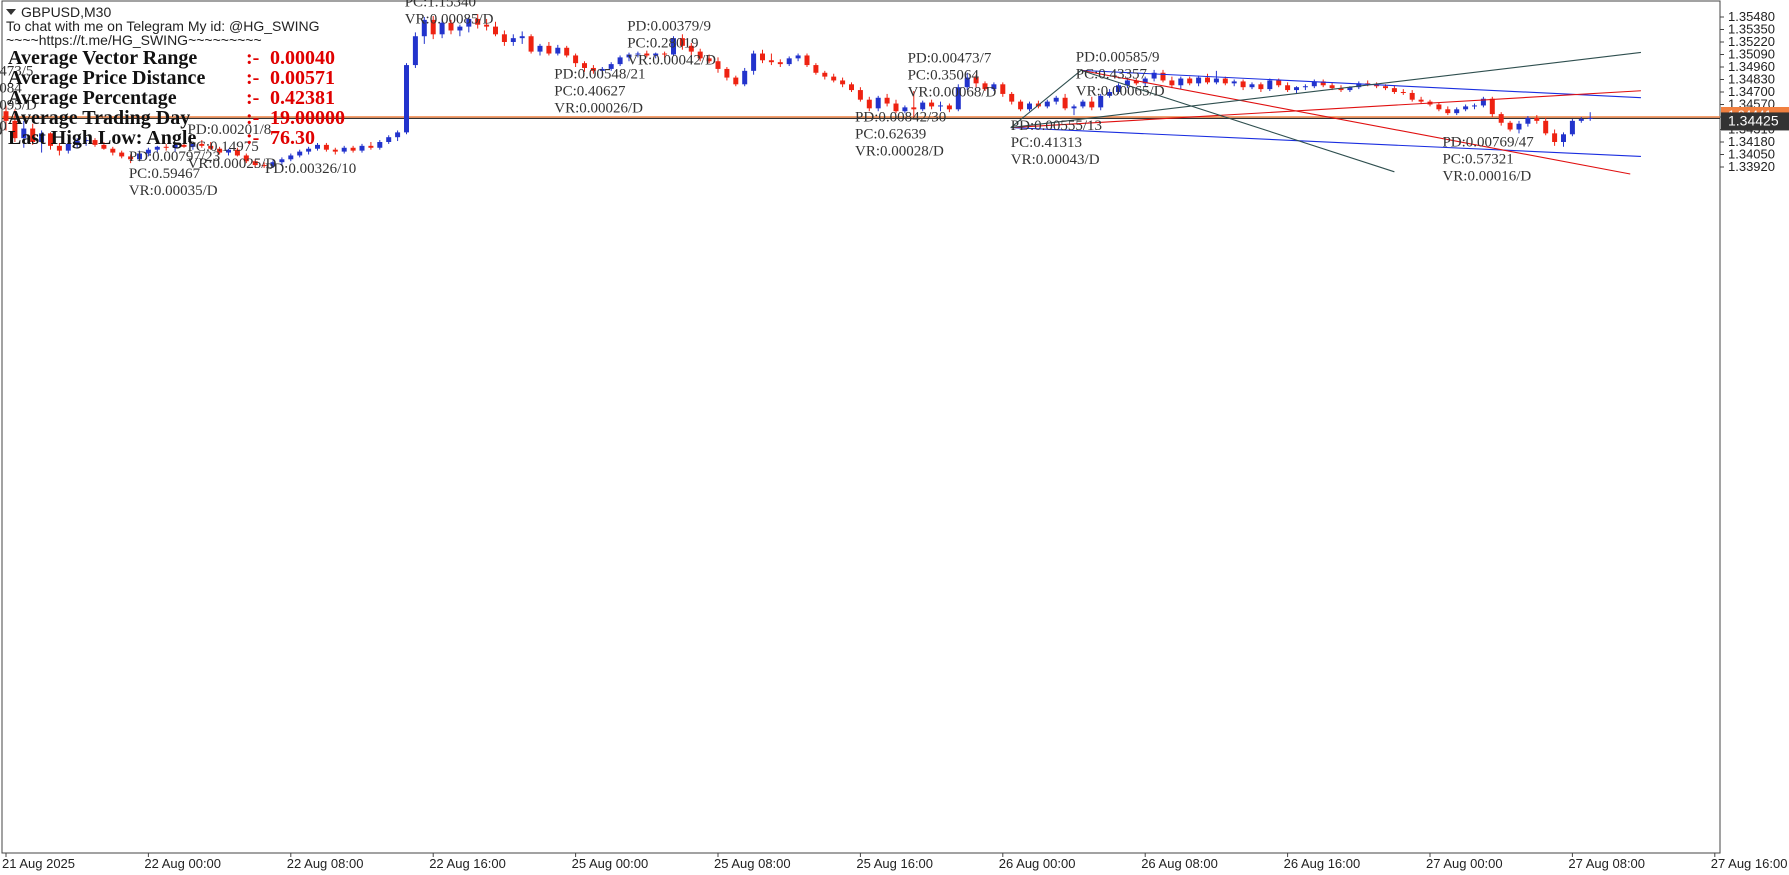  What do you see at coordinates (163, 12) in the screenshot?
I see `symbol-timeframe: GBPUSD,M30` at bounding box center [163, 12].